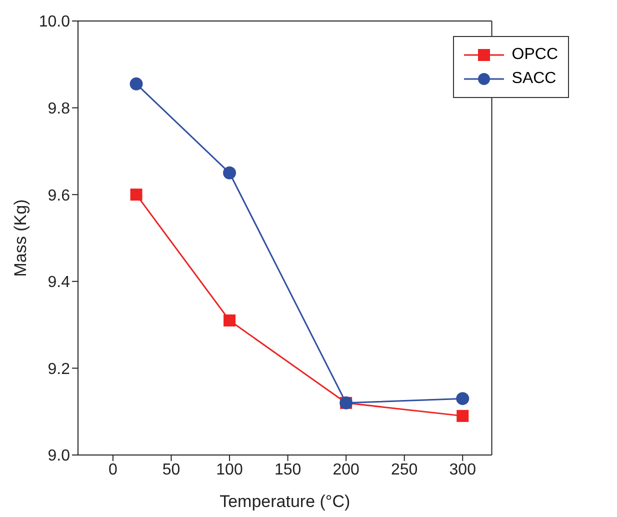 This screenshot has height=517, width=617. Describe the element at coordinates (113, 469) in the screenshot. I see `x-tick-label: 0` at that location.